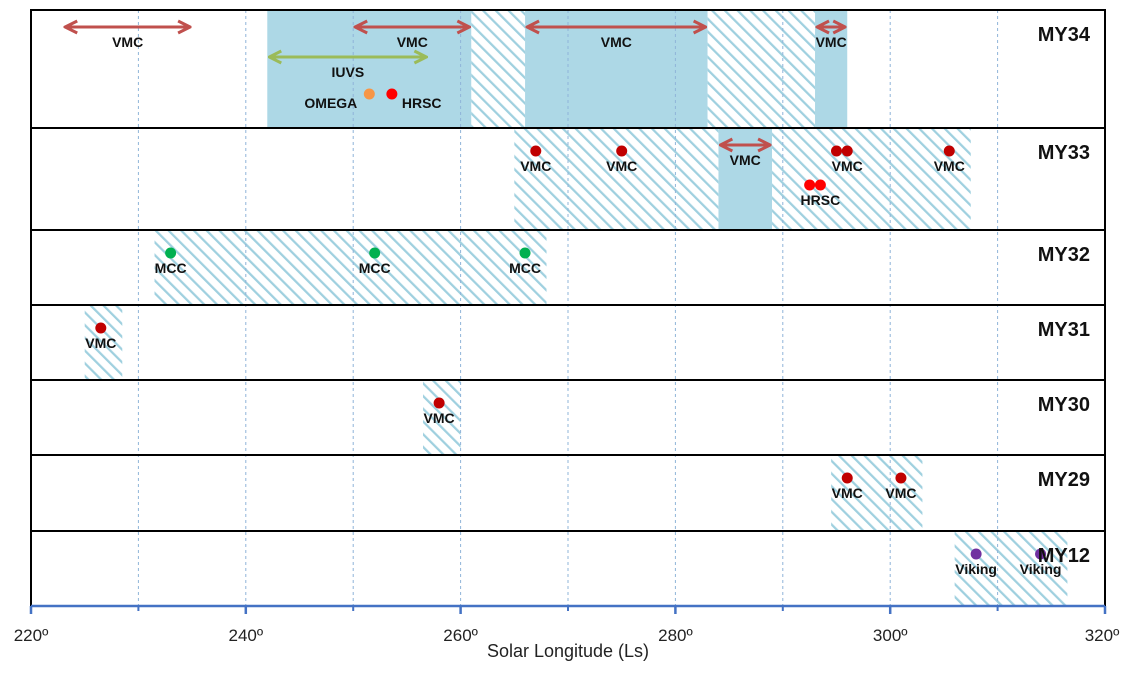  I want to click on row-label: MY33, so click(1064, 153).